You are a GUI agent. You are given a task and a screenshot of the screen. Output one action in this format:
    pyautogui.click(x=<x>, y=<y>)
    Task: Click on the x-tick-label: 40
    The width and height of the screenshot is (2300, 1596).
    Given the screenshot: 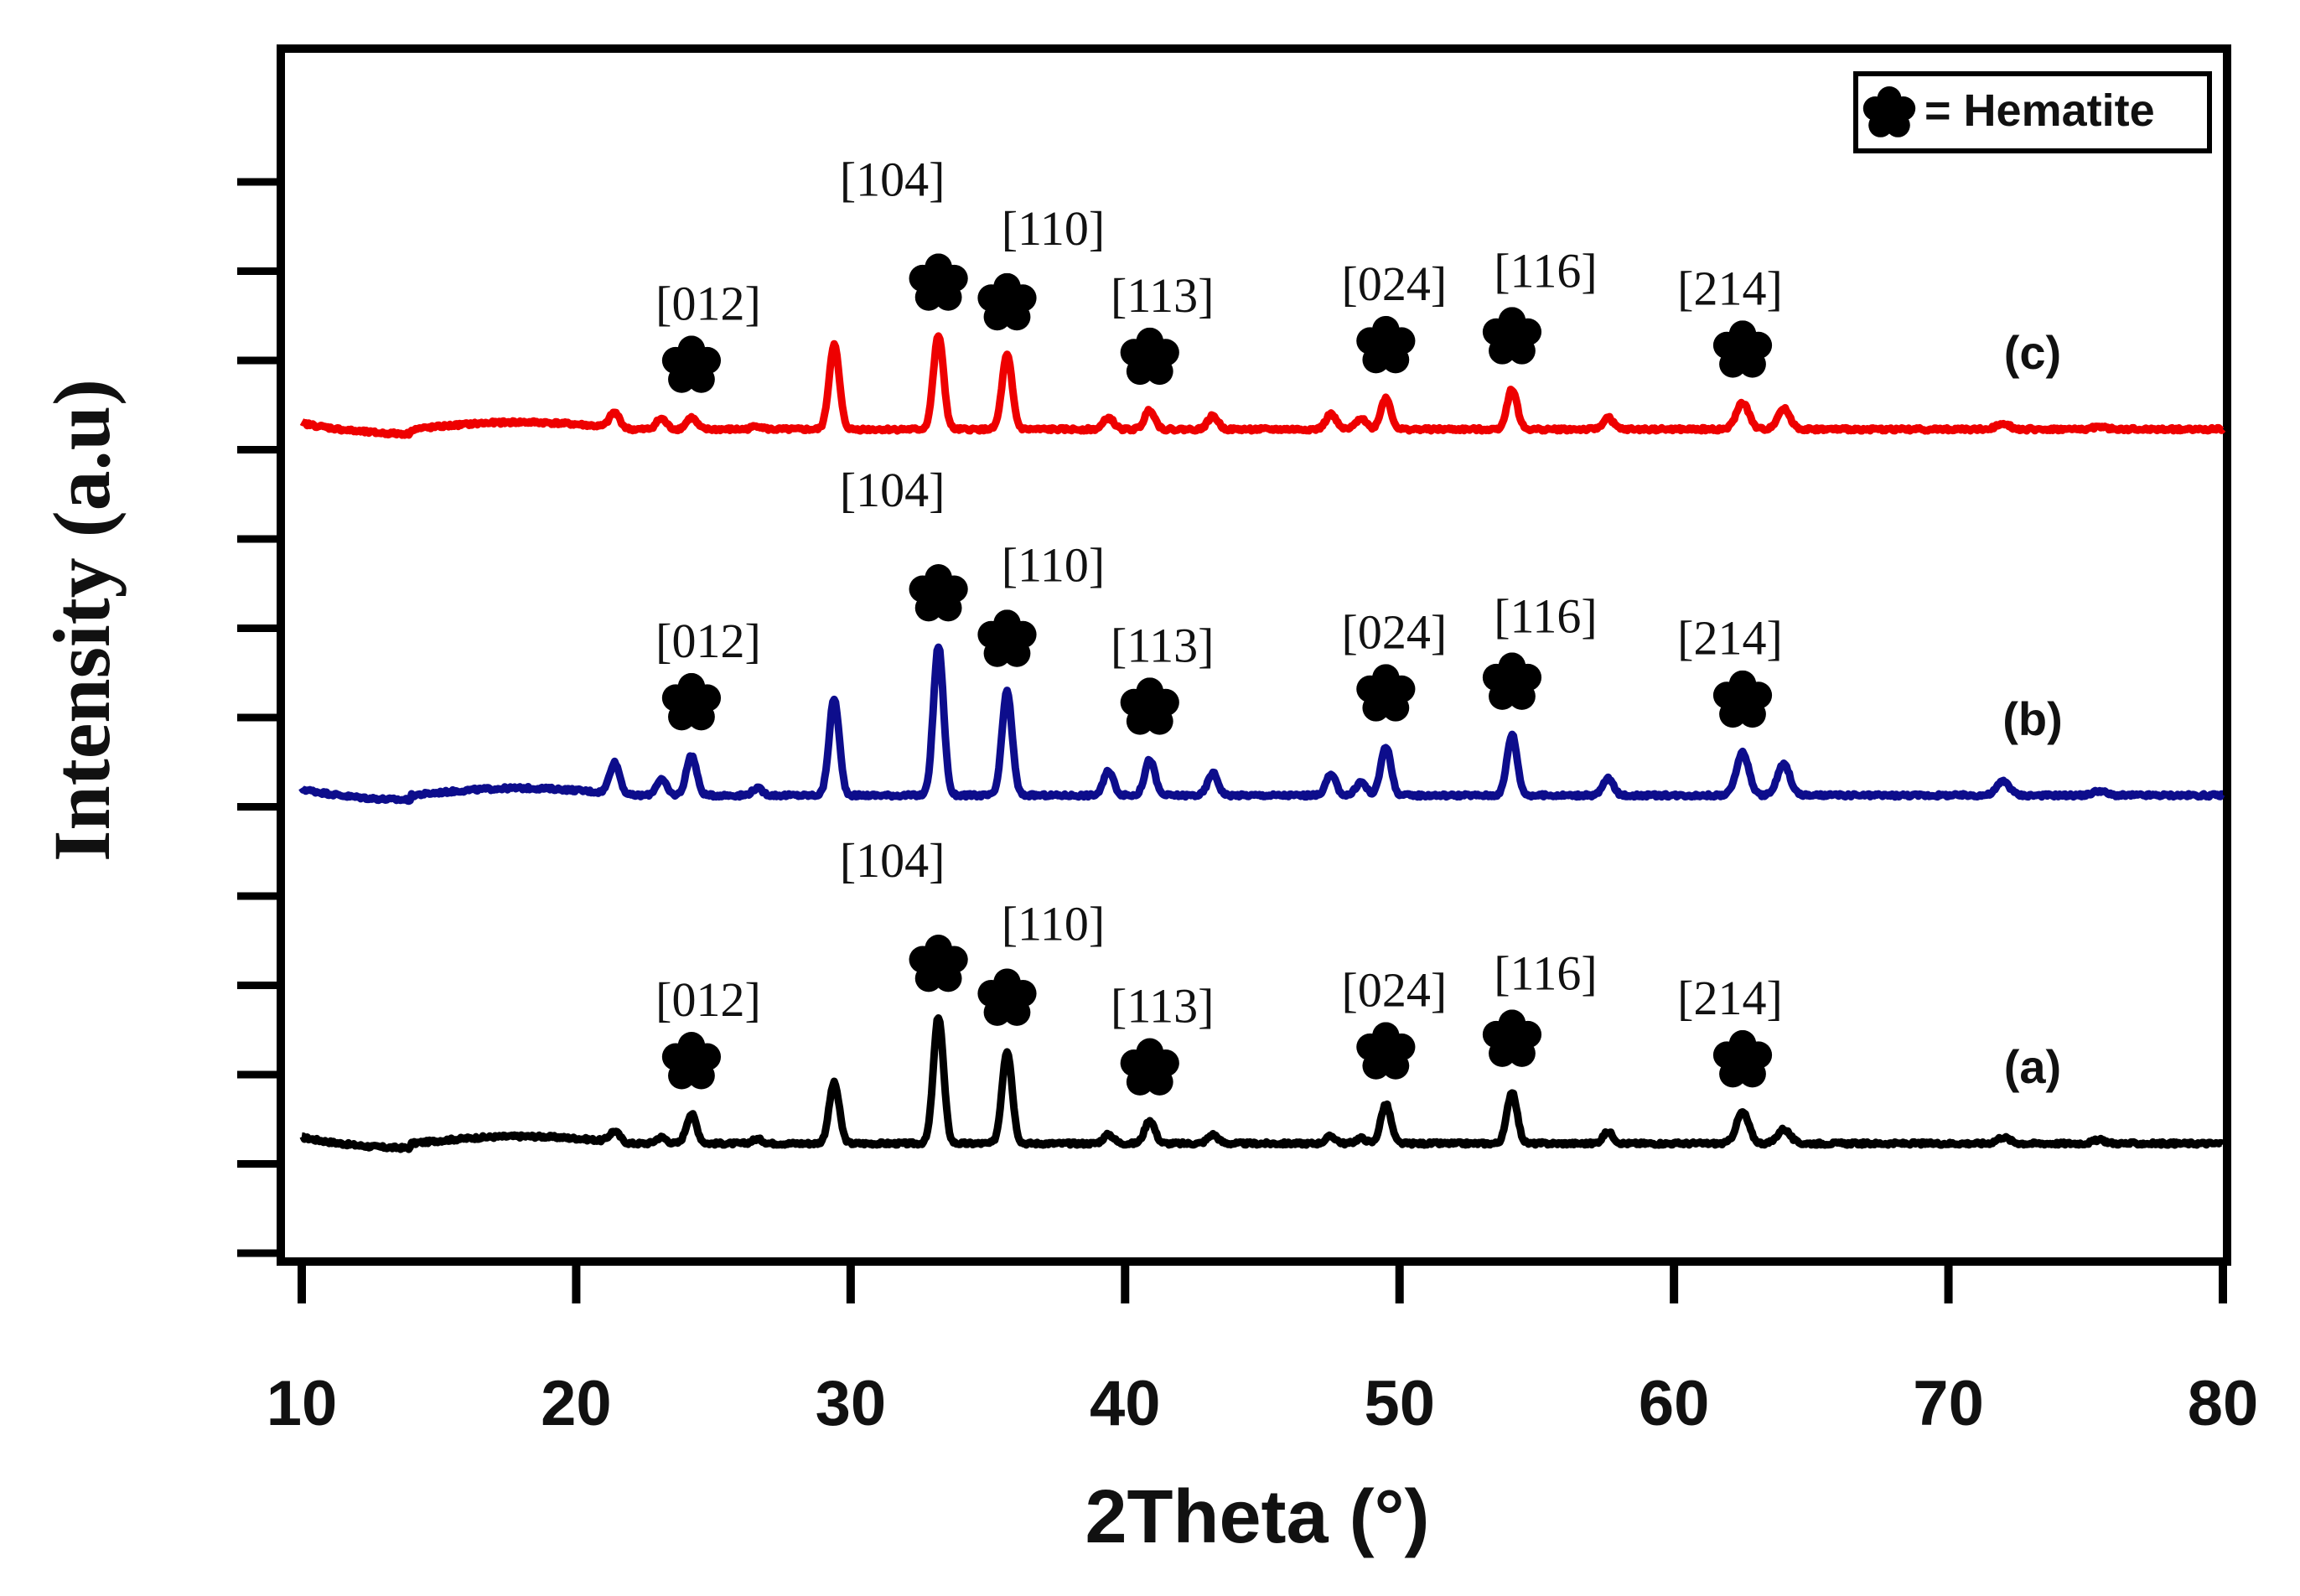 What is the action you would take?
    pyautogui.click(x=1125, y=1403)
    